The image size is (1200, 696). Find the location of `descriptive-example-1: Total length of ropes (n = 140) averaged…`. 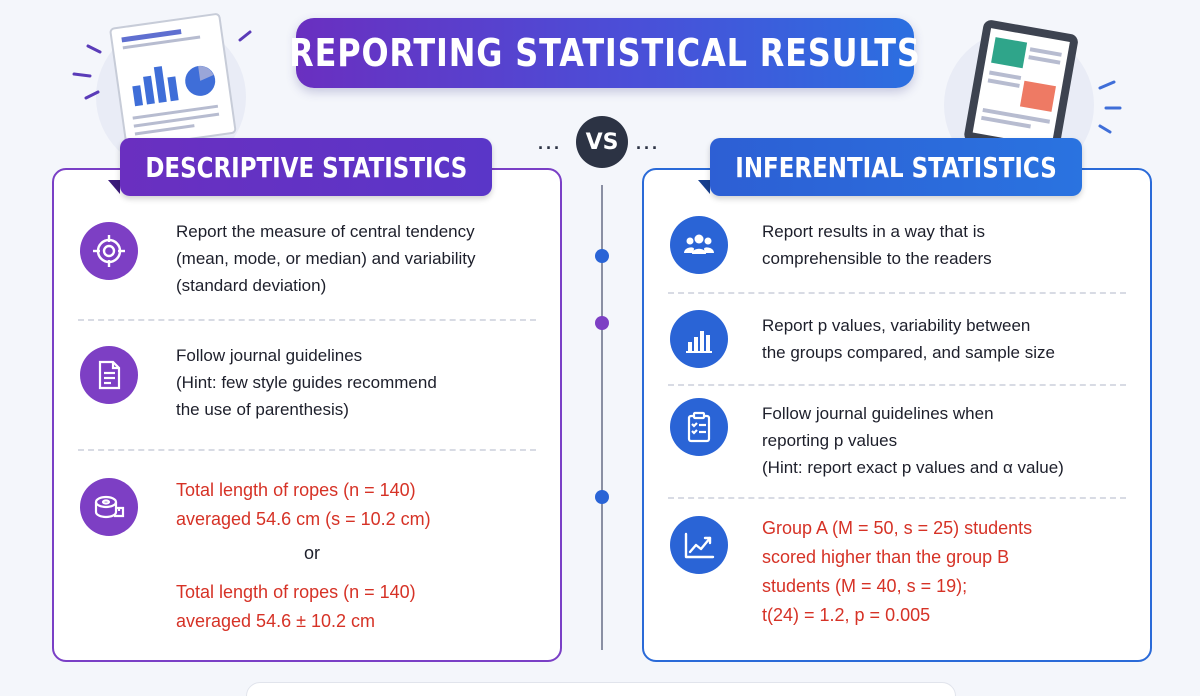

descriptive-example-1: Total length of ropes (n = 140) averaged… is located at coordinates (303, 505).